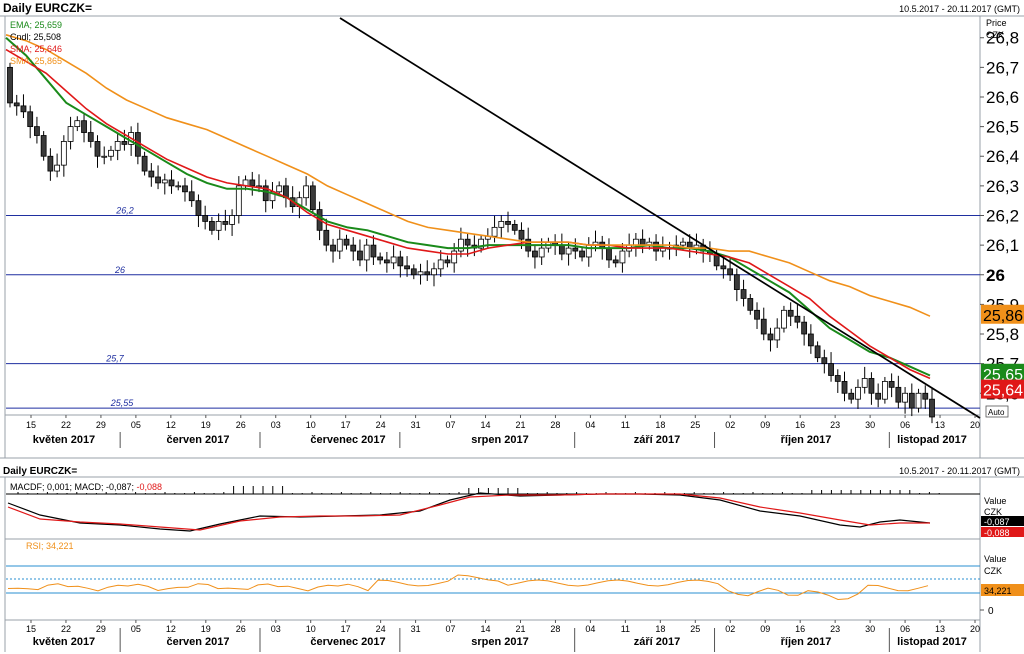 This screenshot has width=1024, height=654. Describe the element at coordinates (31, 629) in the screenshot. I see `x-tick-label: 15` at that location.